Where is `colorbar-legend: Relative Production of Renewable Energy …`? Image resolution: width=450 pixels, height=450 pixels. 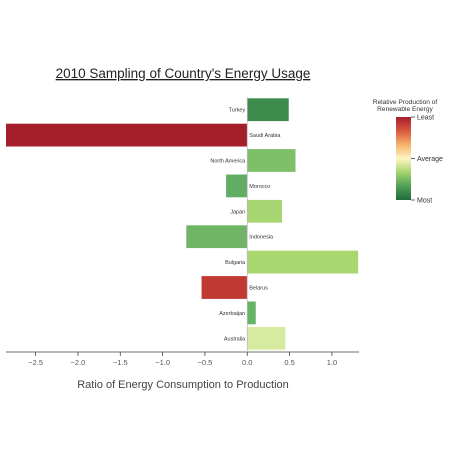
colorbar-legend: Relative Production of Renewable Energy … is located at coordinates (408, 152).